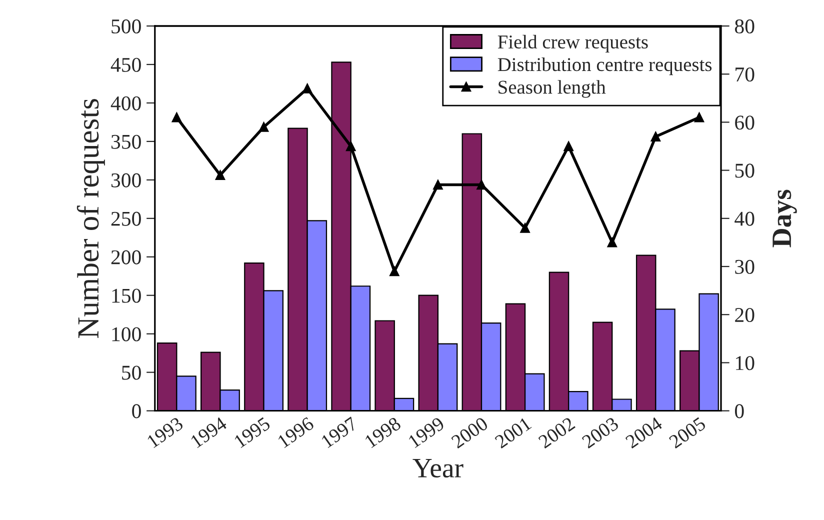 The image size is (824, 520). I want to click on y2-tick-label: 50, so click(744, 171).